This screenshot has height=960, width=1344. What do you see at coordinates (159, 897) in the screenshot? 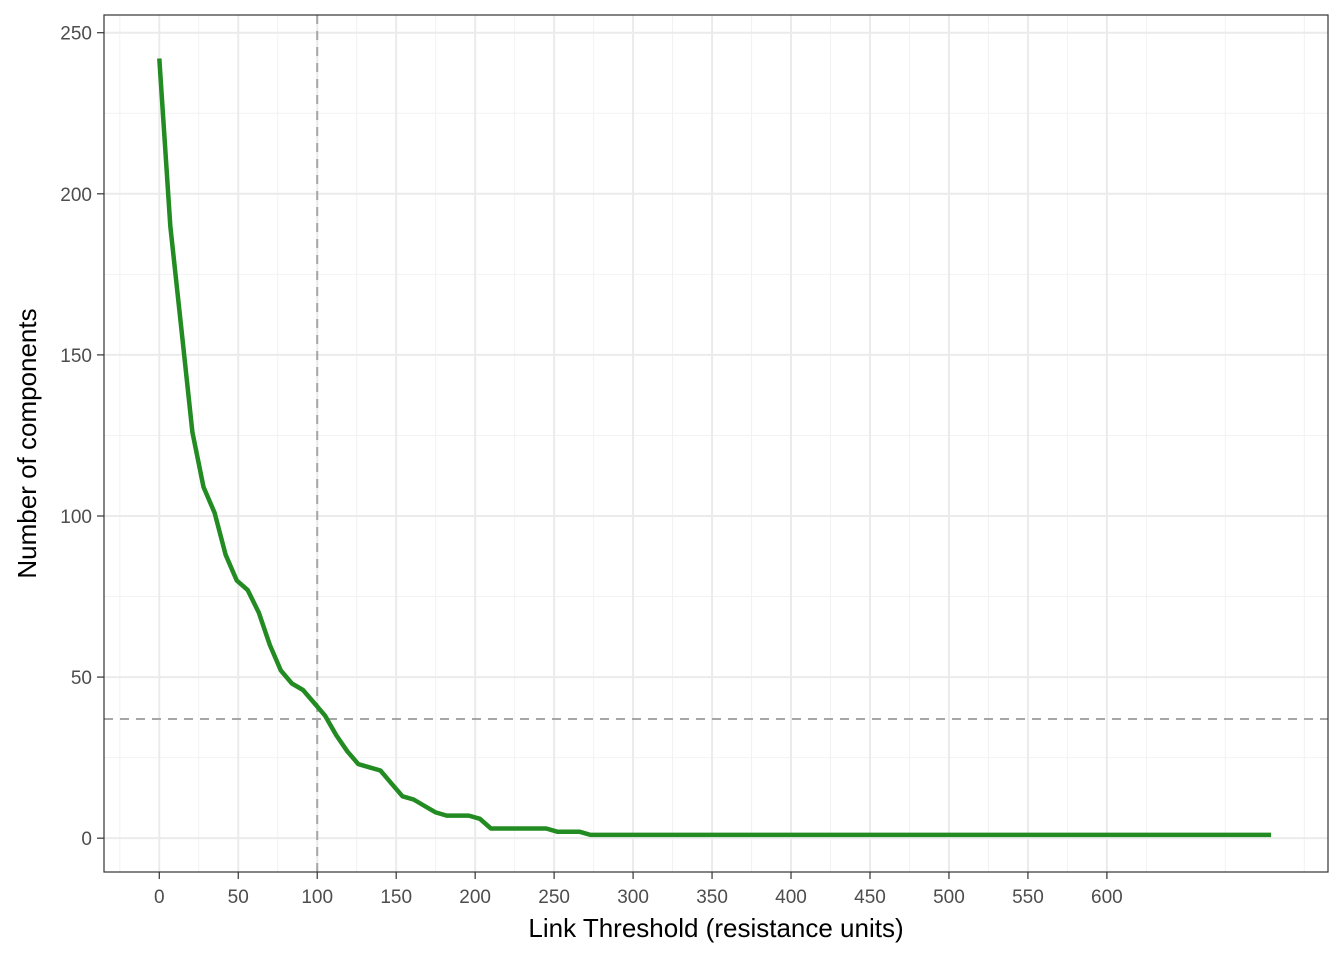
I see `x-tick-label: 0` at bounding box center [159, 897].